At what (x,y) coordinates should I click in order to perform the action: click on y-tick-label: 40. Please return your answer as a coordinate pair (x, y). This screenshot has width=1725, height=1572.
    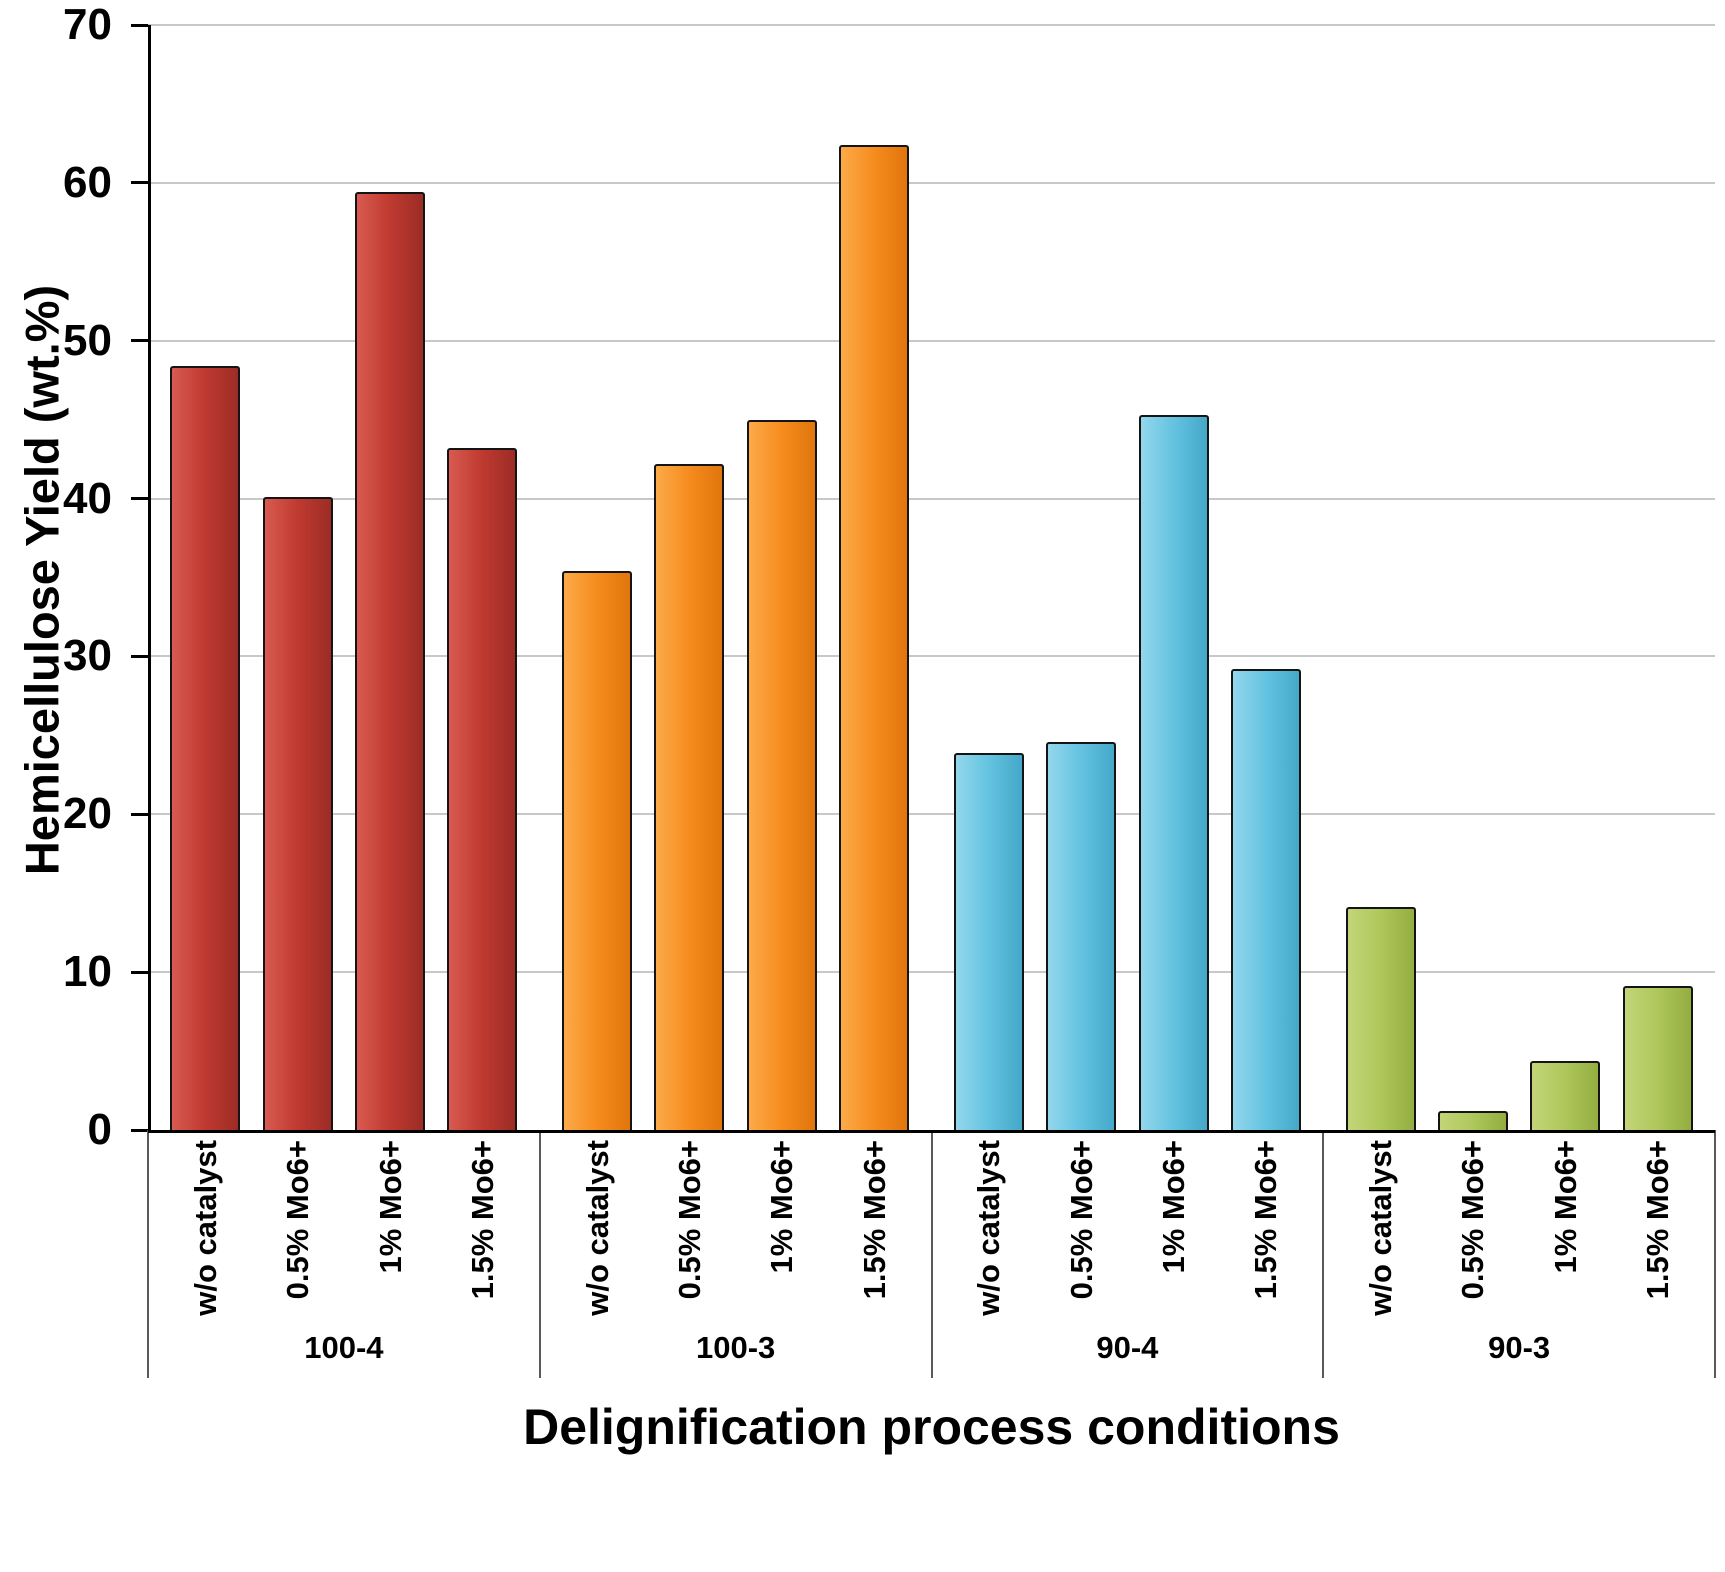
    Looking at the image, I should click on (87, 498).